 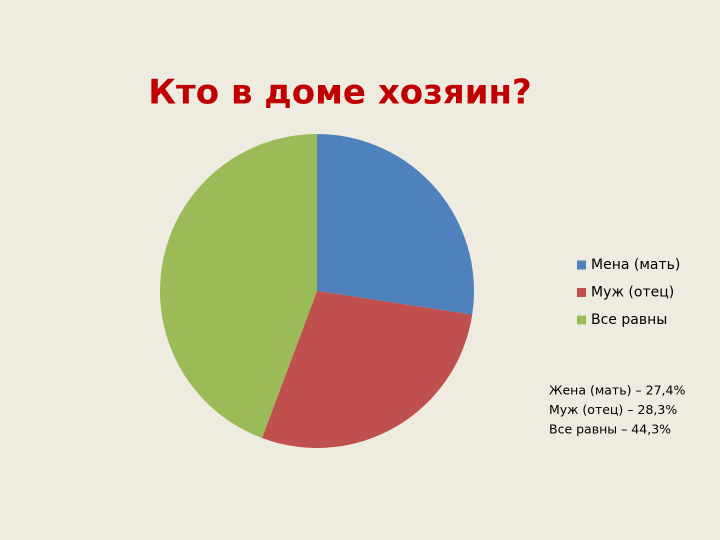 What do you see at coordinates (610, 429) in the screenshot?
I see `annotation: Все равны – 44,3%` at bounding box center [610, 429].